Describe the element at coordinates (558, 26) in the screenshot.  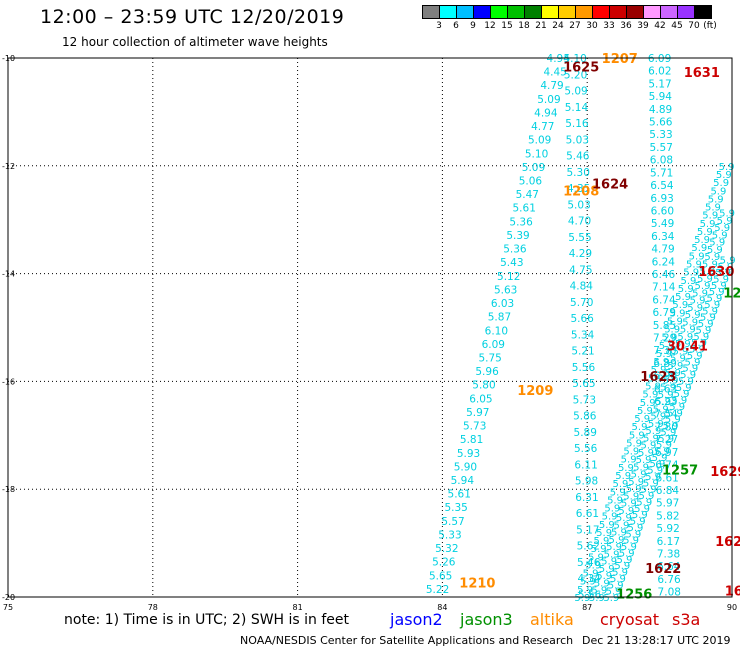
I see `scale-label: 24` at that location.